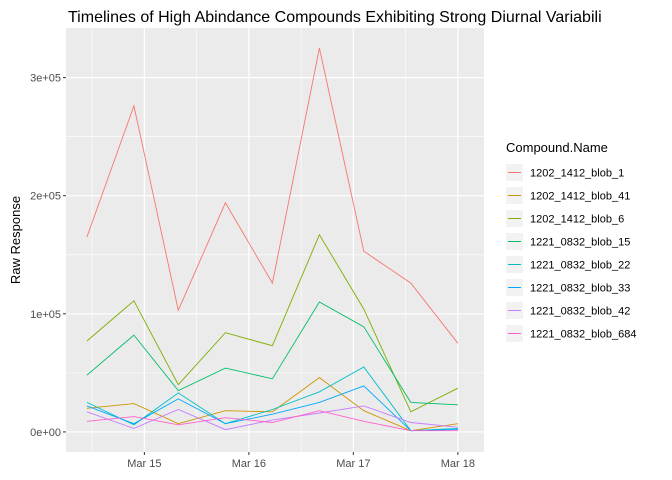 This screenshot has width=672, height=480. Describe the element at coordinates (583, 335) in the screenshot. I see `legend-label-1221_0832_blob_684: 1221_0832_blob_684` at that location.